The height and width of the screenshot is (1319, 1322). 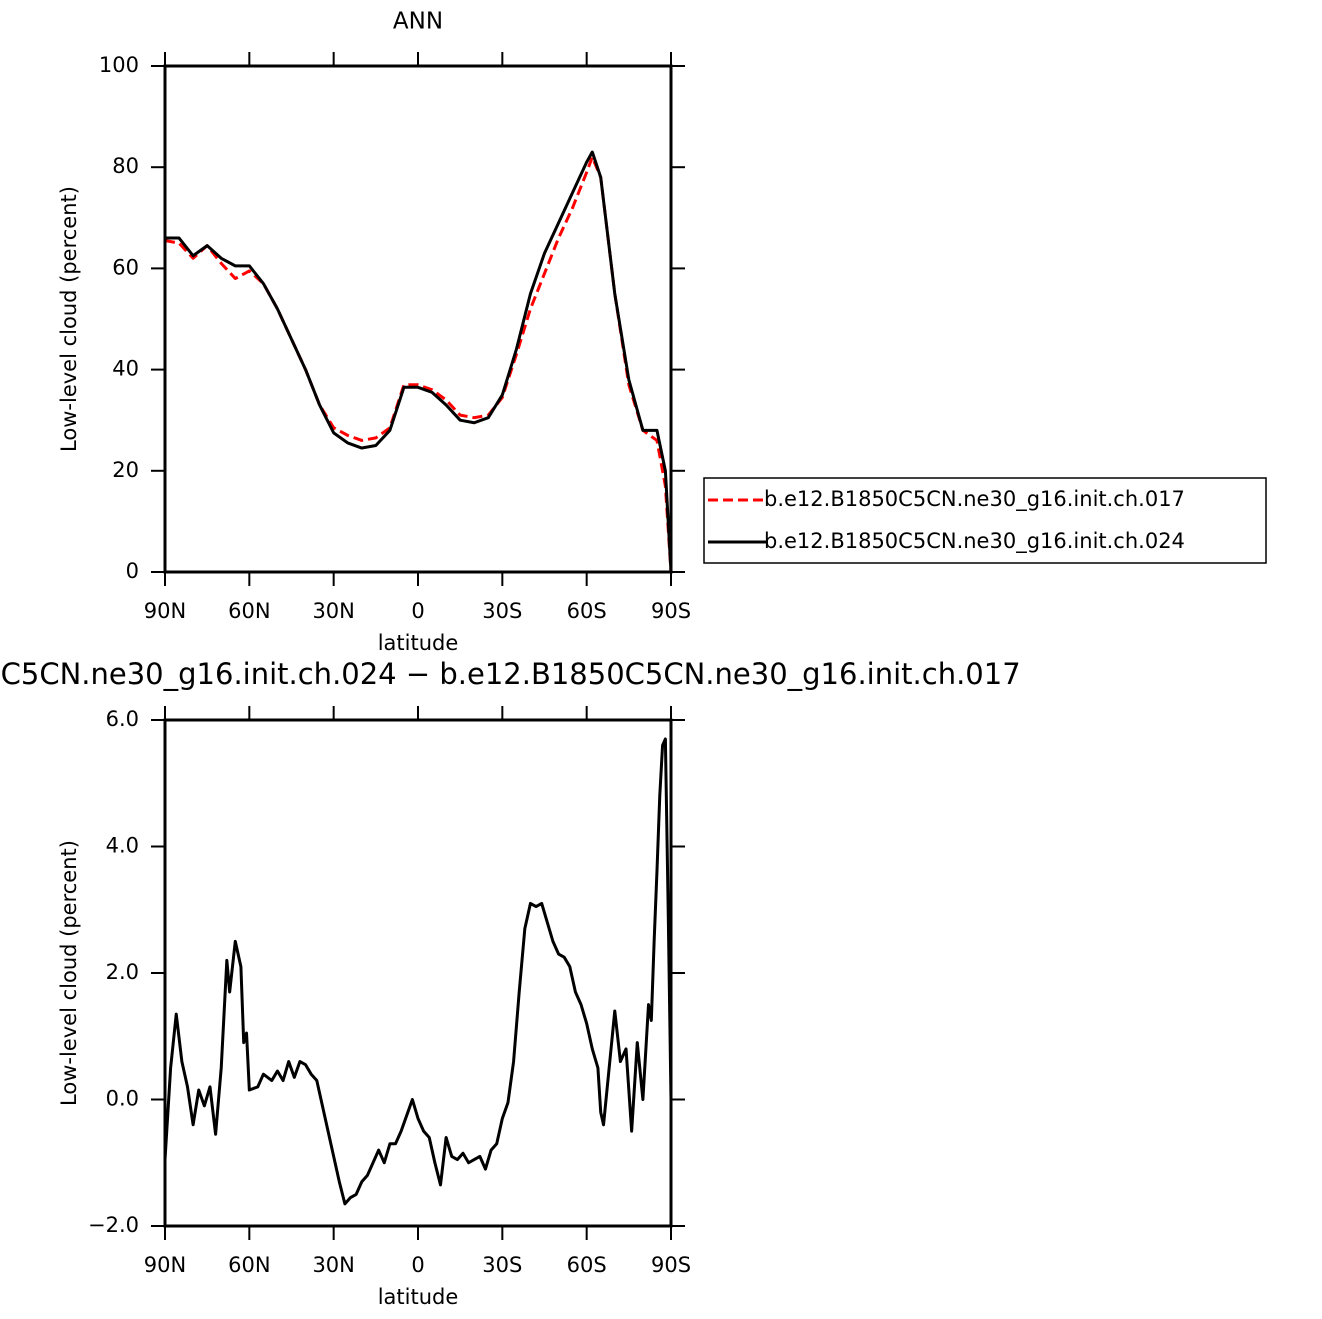 I want to click on y-tick-label: 0.0, so click(x=122, y=1099).